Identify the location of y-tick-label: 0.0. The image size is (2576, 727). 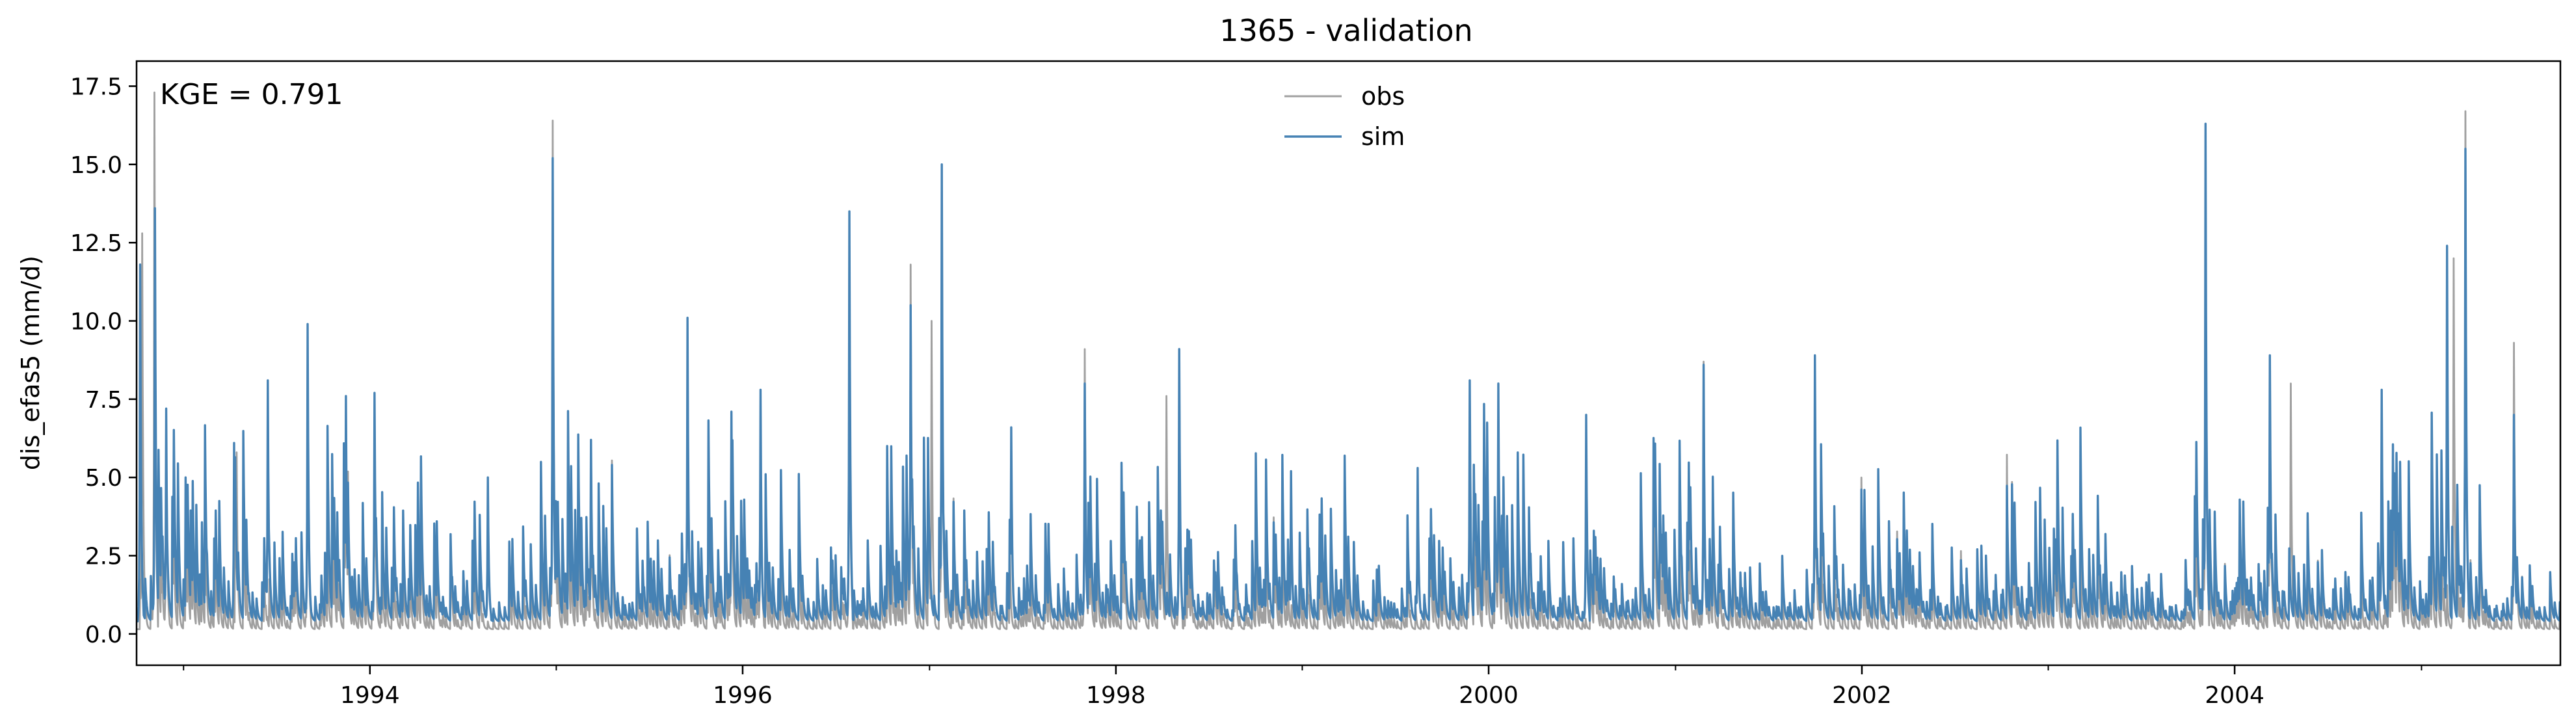
(103, 635).